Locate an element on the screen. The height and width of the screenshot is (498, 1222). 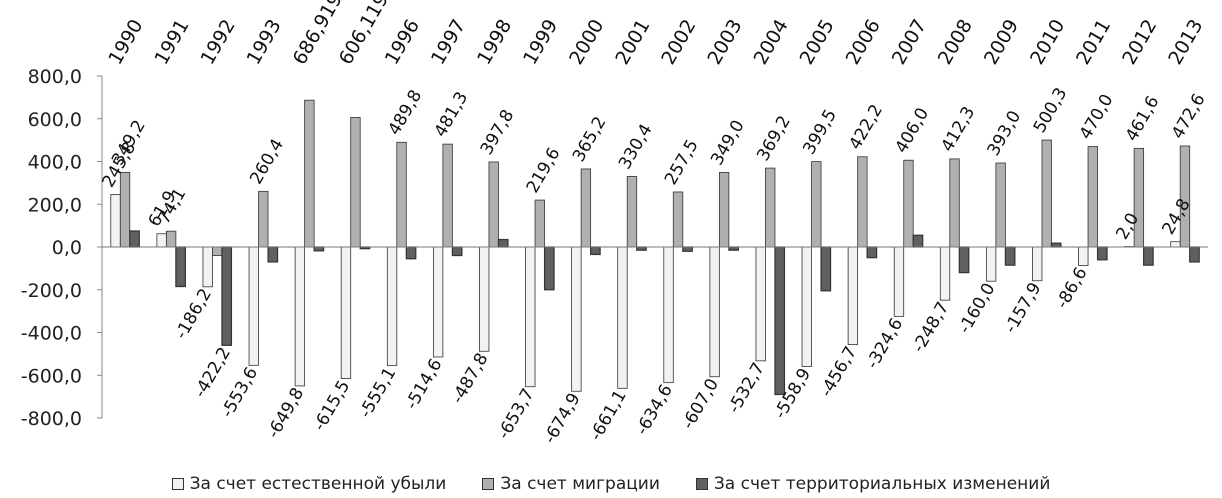
legend-swatch-territorial is located at coordinates (701, 484).